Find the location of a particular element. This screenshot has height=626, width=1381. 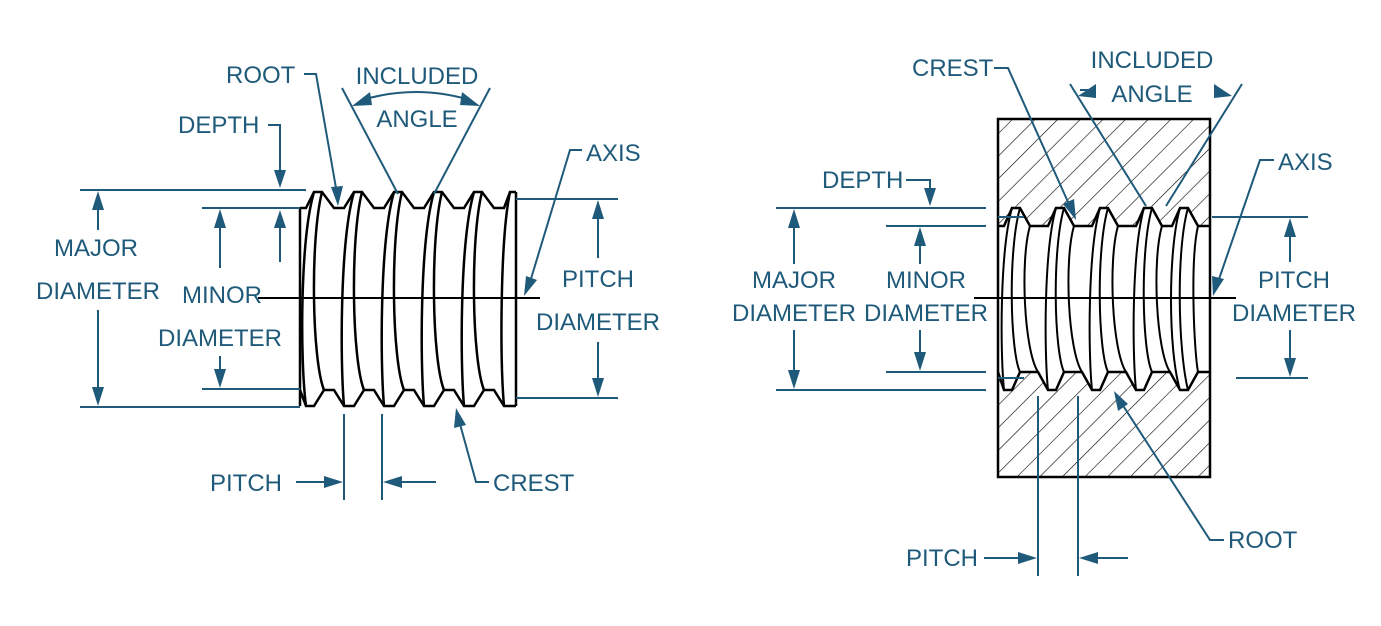

included-angle-arrow-right is located at coordinates (470, 99).